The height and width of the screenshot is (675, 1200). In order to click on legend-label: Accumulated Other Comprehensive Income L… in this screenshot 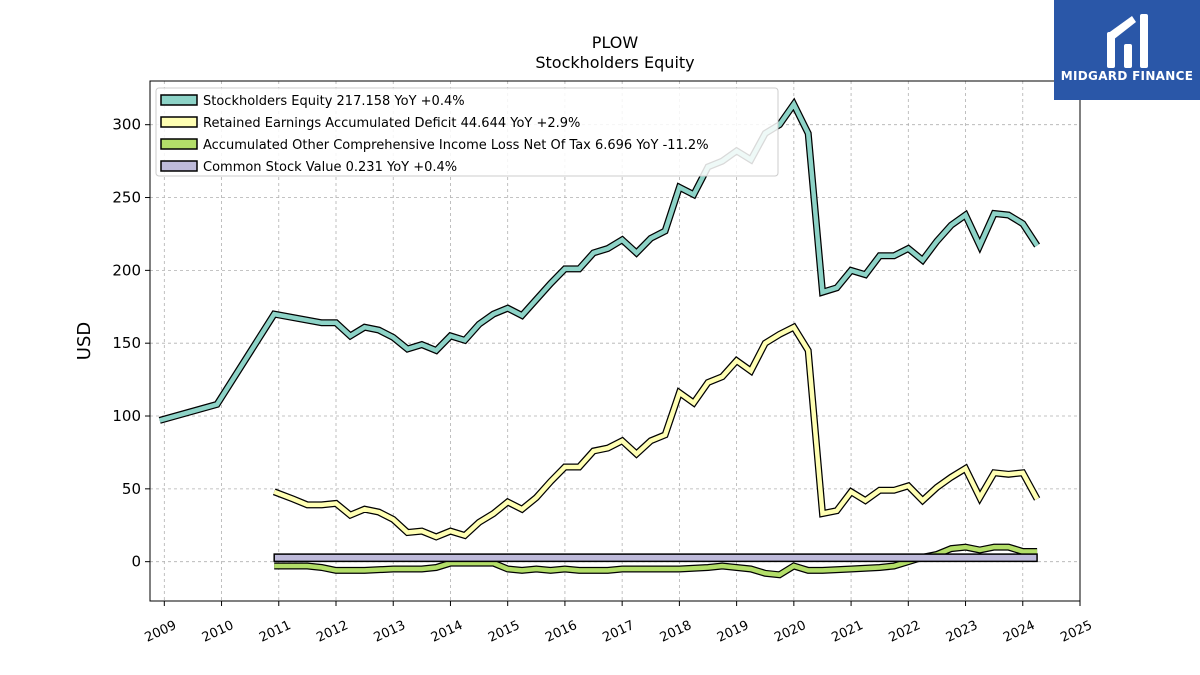, I will do `click(456, 145)`.